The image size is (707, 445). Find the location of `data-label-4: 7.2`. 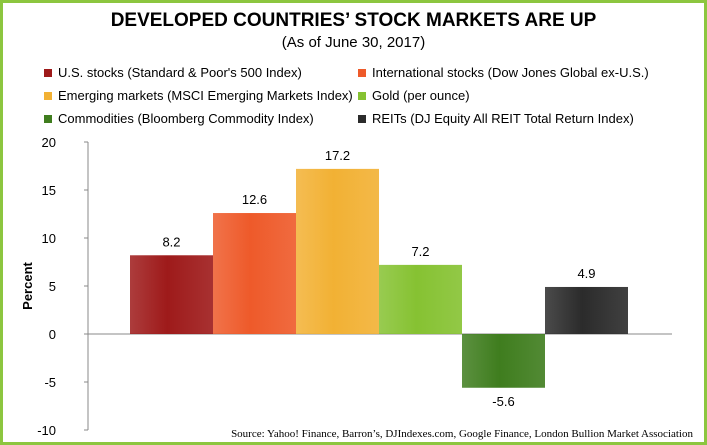

data-label-4: 7.2 is located at coordinates (420, 251).